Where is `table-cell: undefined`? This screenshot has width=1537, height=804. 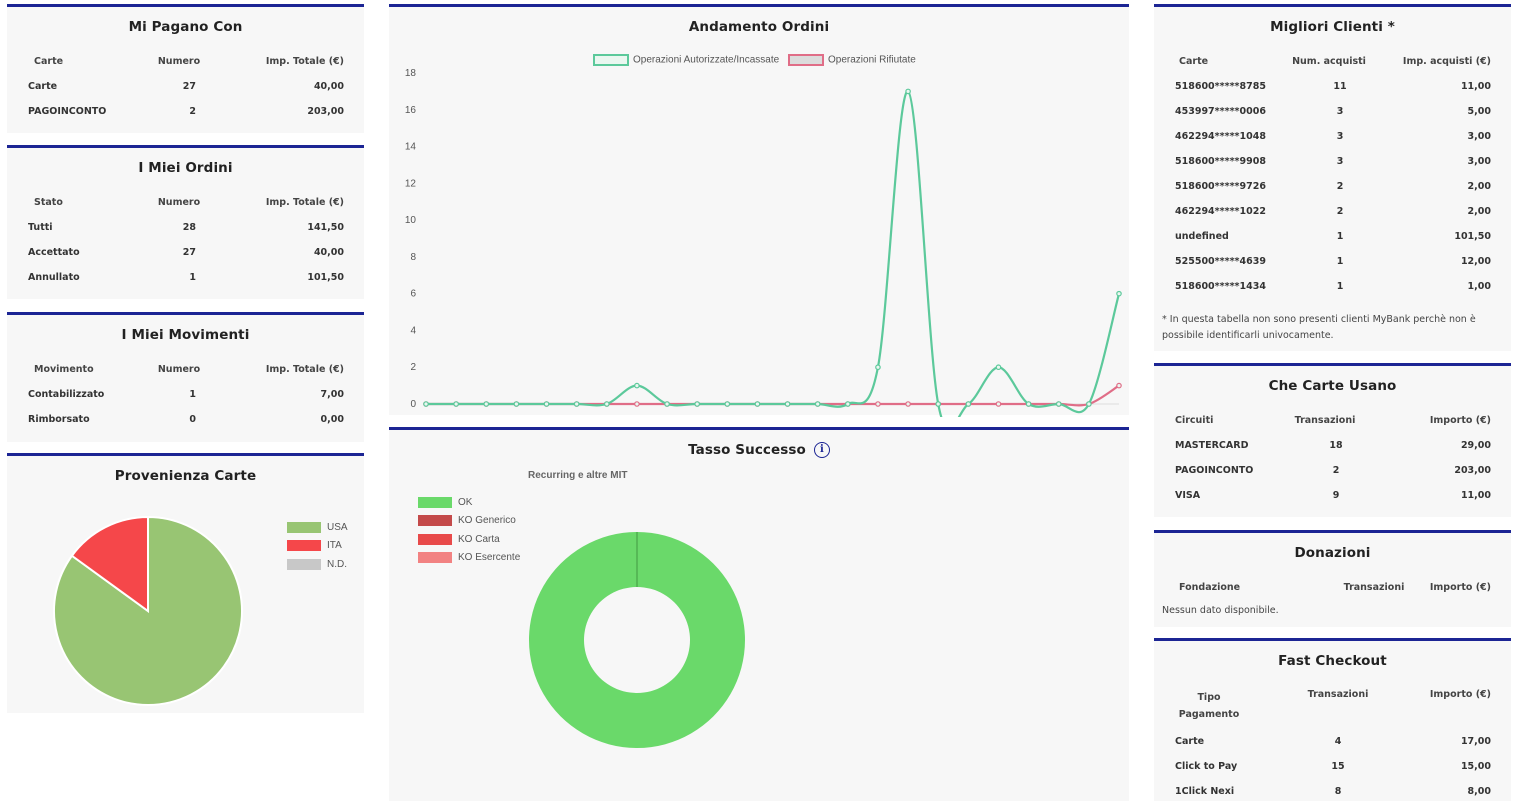 table-cell: undefined is located at coordinates (1202, 236).